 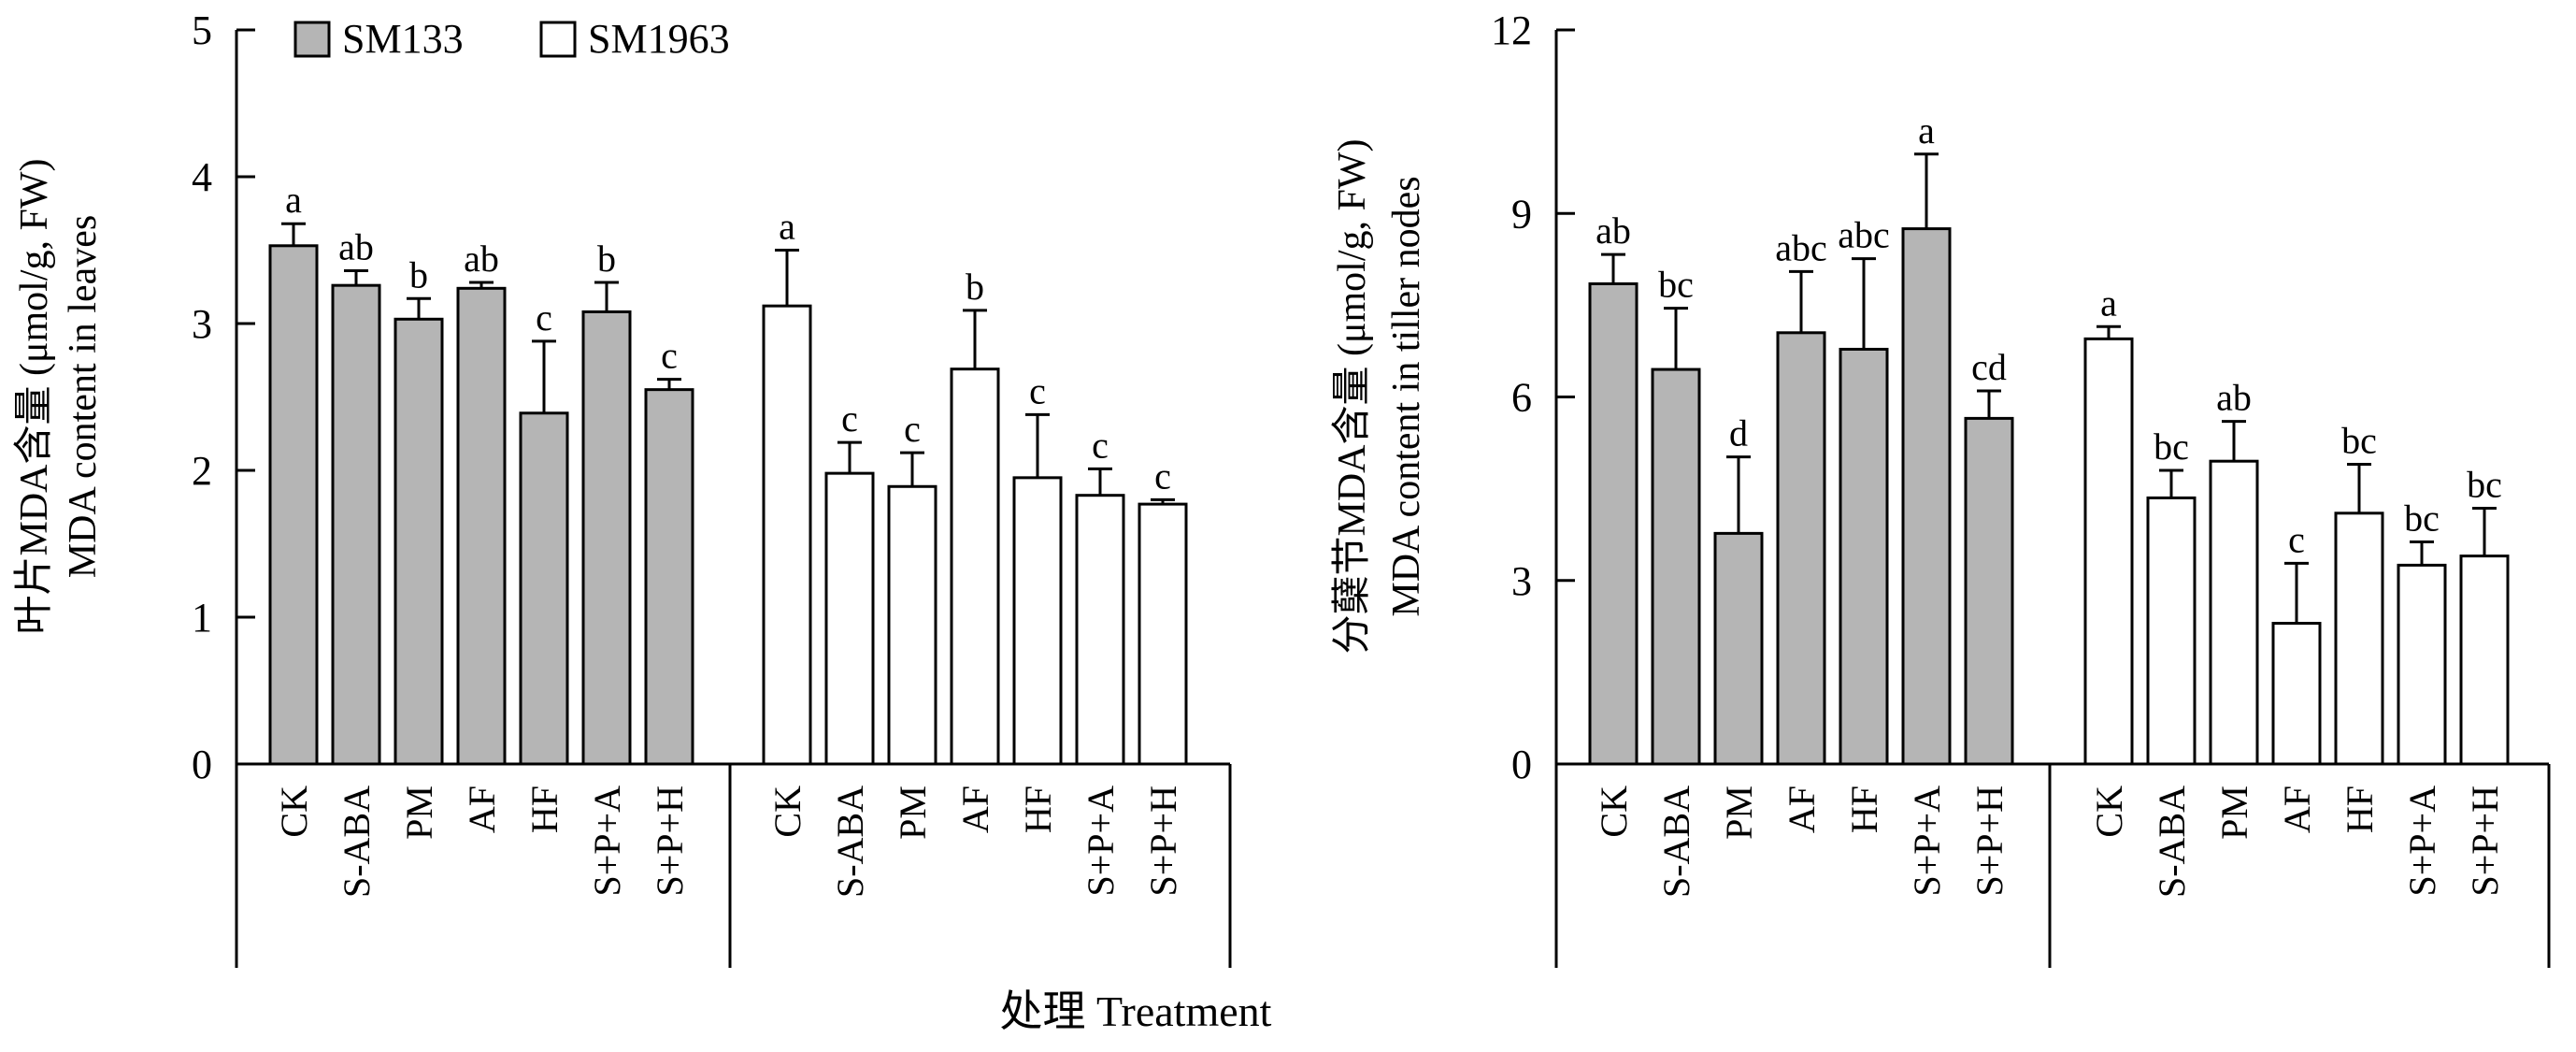 What do you see at coordinates (659, 39) in the screenshot?
I see `legend-label: SM1963` at bounding box center [659, 39].